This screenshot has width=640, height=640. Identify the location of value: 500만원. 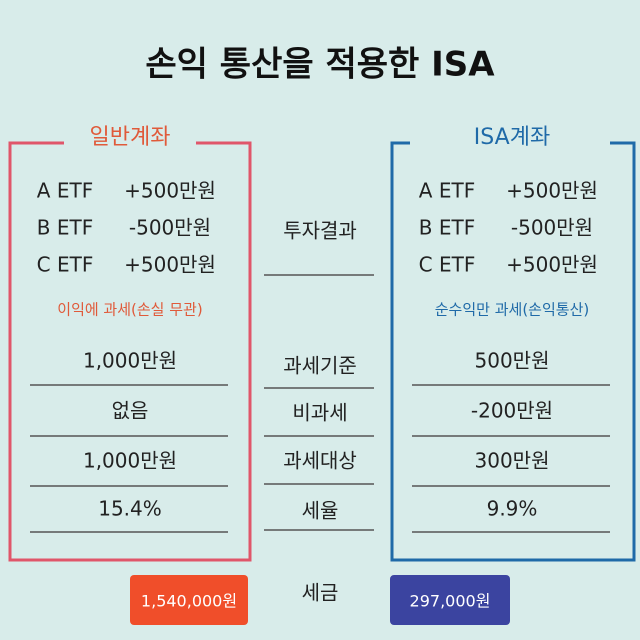
(512, 361).